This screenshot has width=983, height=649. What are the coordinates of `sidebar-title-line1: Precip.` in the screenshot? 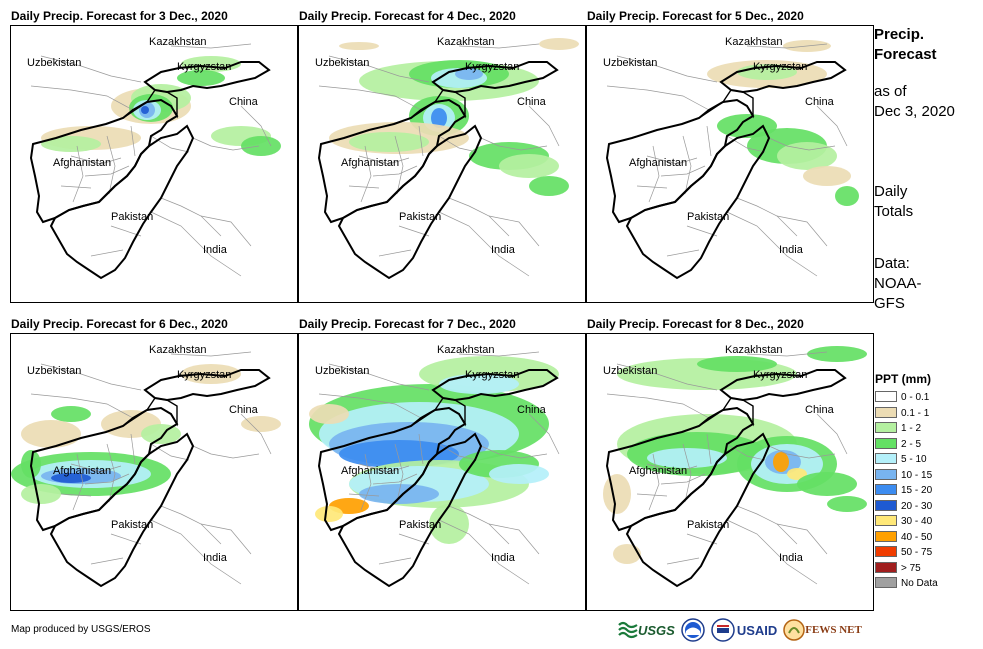 It's located at (899, 34).